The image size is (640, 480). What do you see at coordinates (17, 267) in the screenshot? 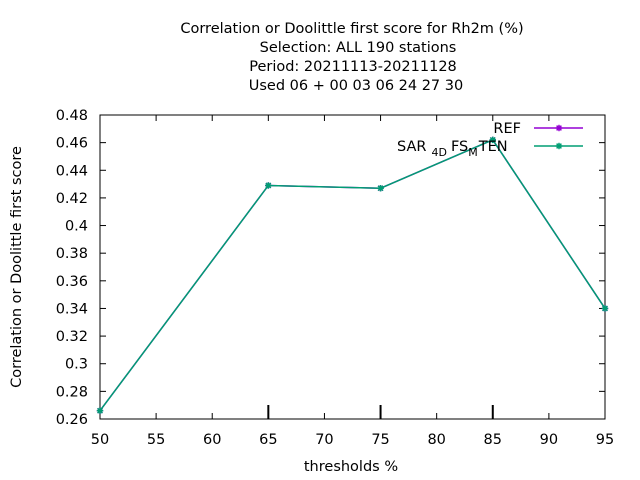
I see `y-axis-label: Correlation or Doolittle first score` at bounding box center [17, 267].